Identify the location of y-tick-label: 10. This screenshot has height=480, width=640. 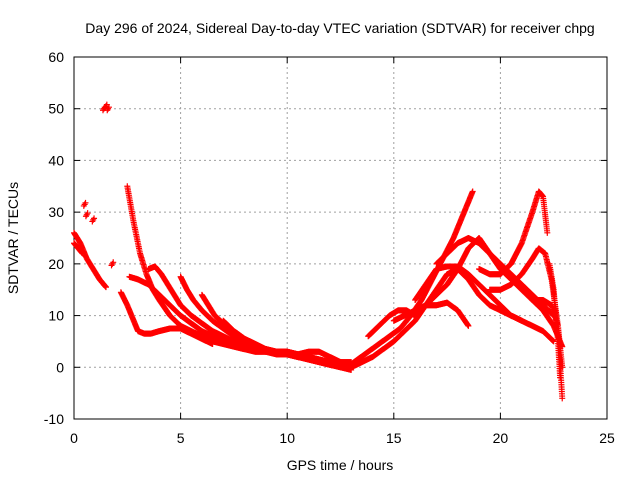
(56, 316).